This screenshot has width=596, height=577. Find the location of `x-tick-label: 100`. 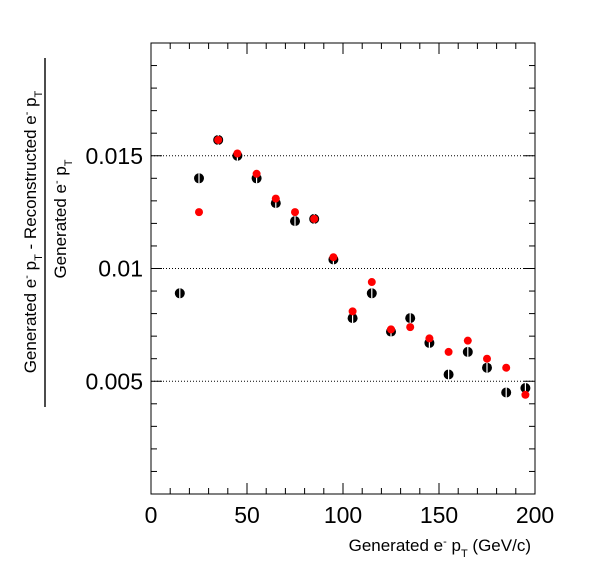

x-tick-label: 100 is located at coordinates (343, 515).